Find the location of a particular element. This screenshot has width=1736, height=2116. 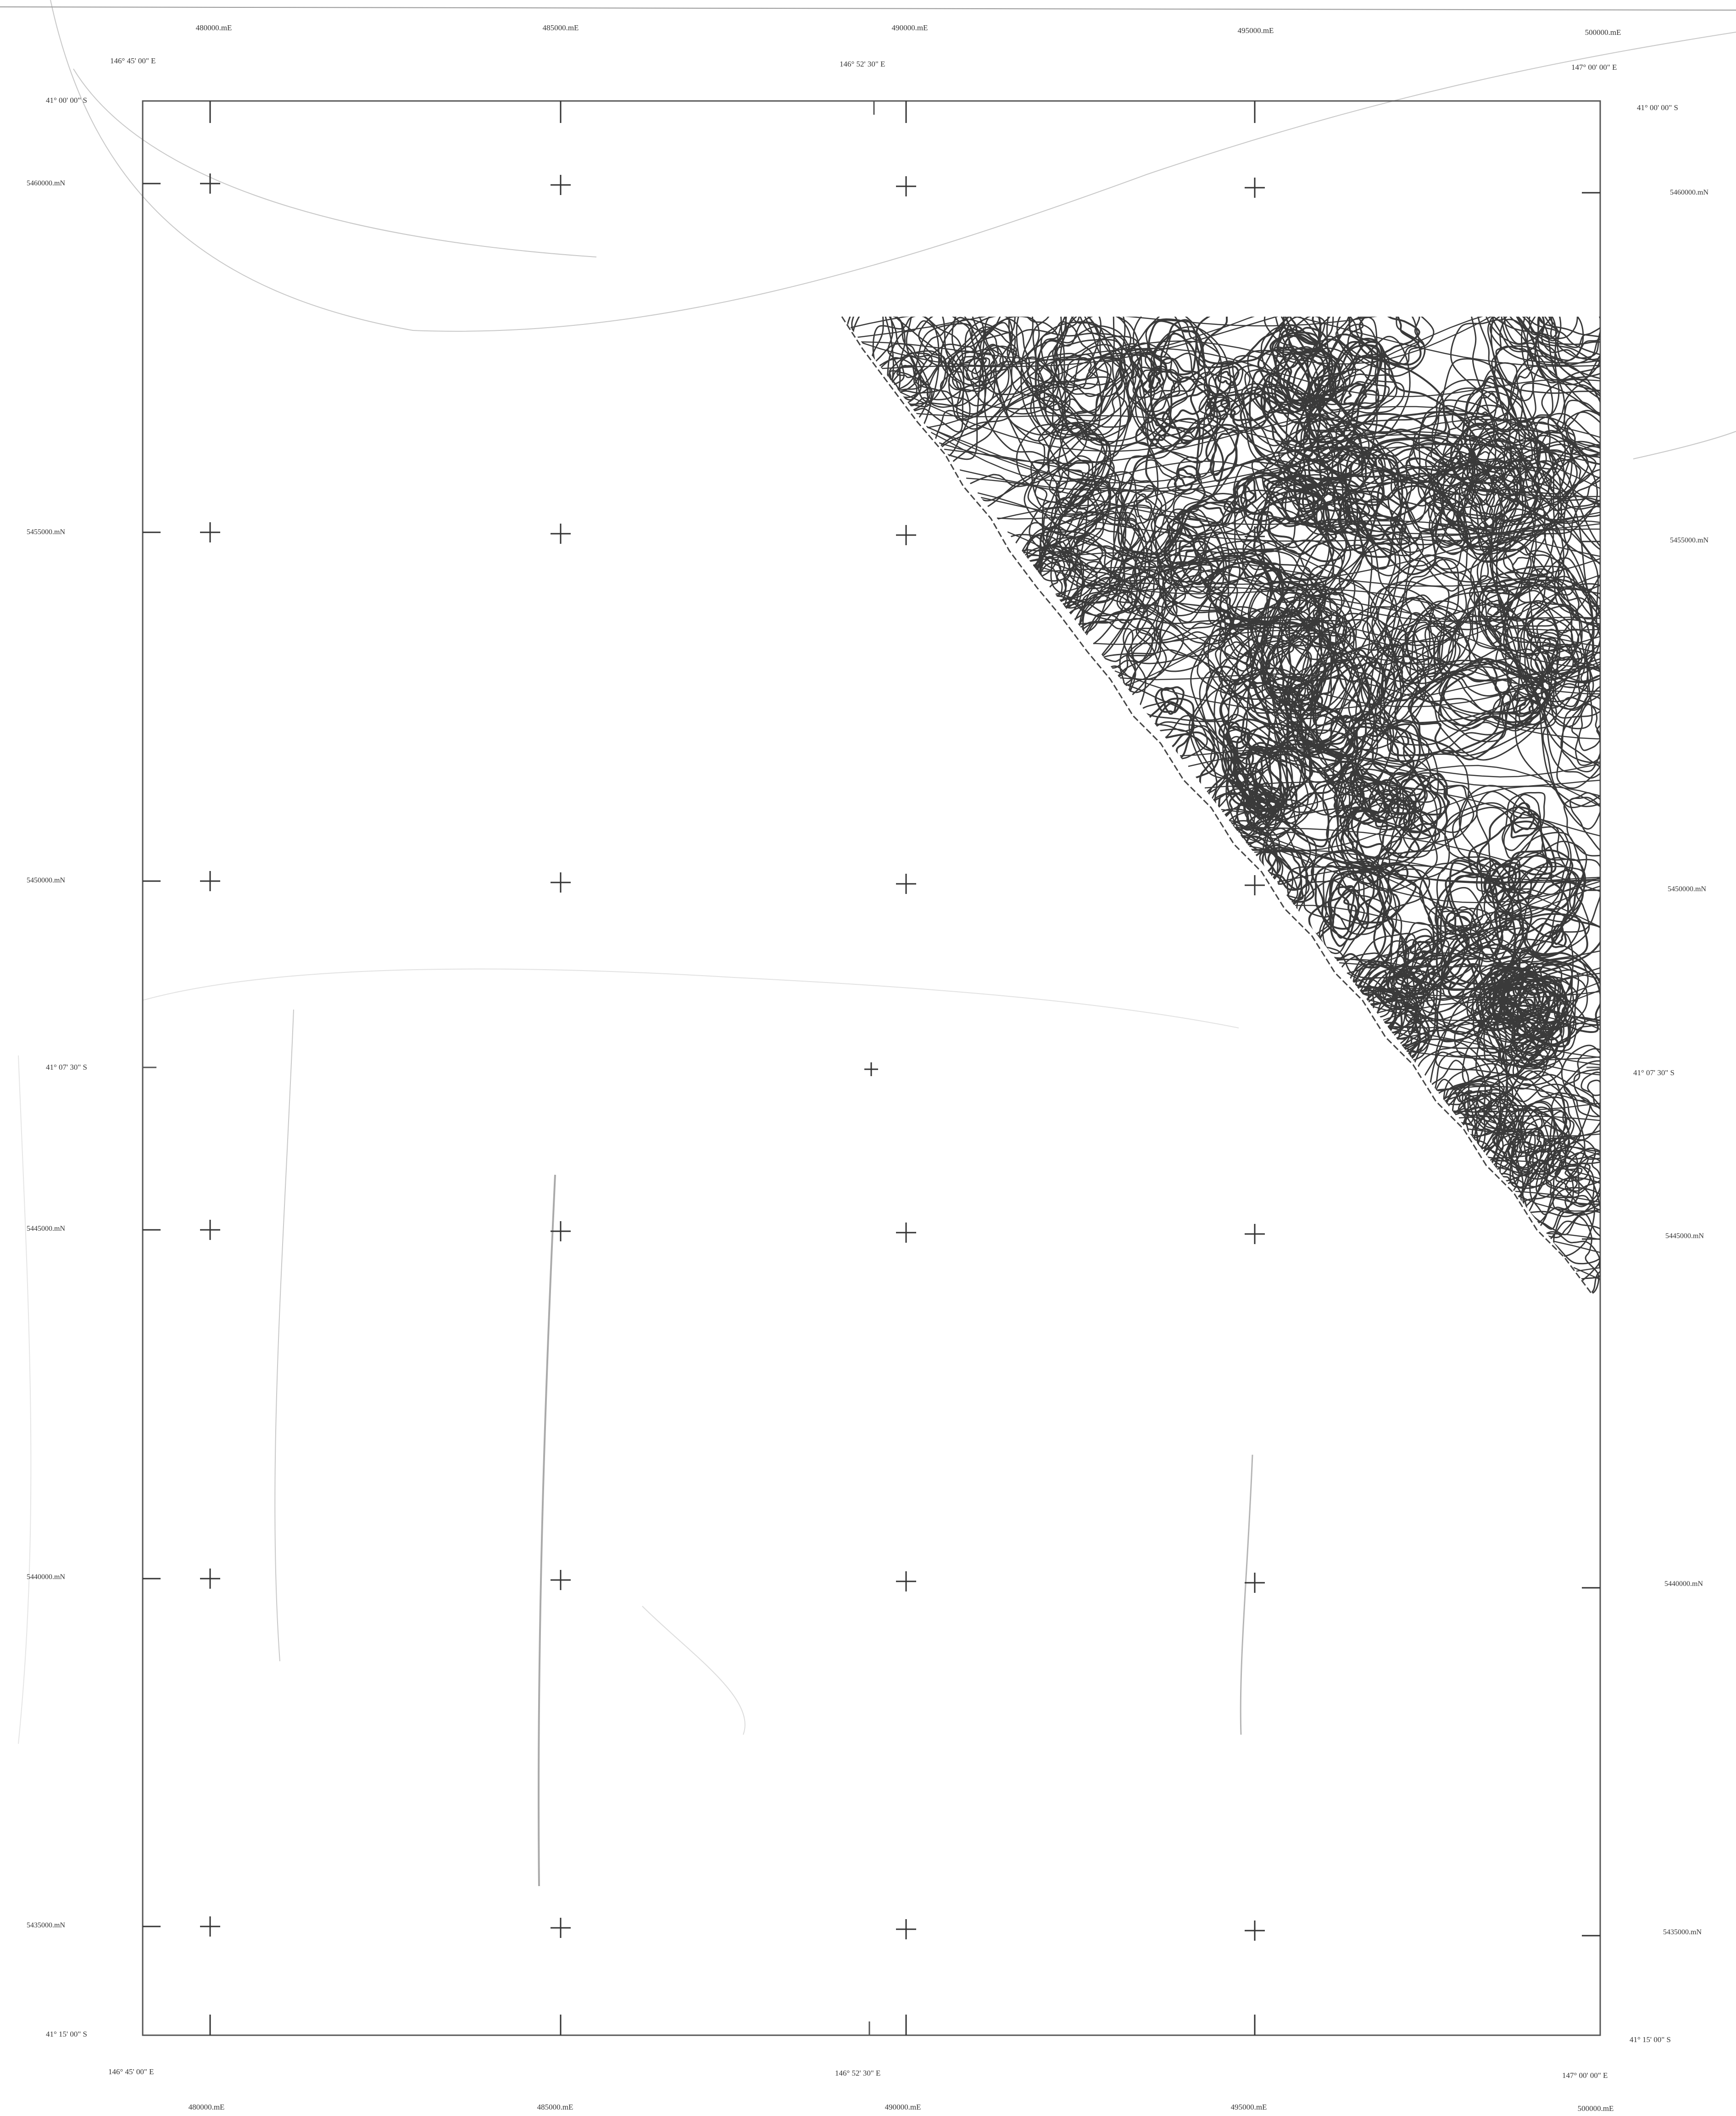

graticule-cross-centre is located at coordinates (871, 1069).